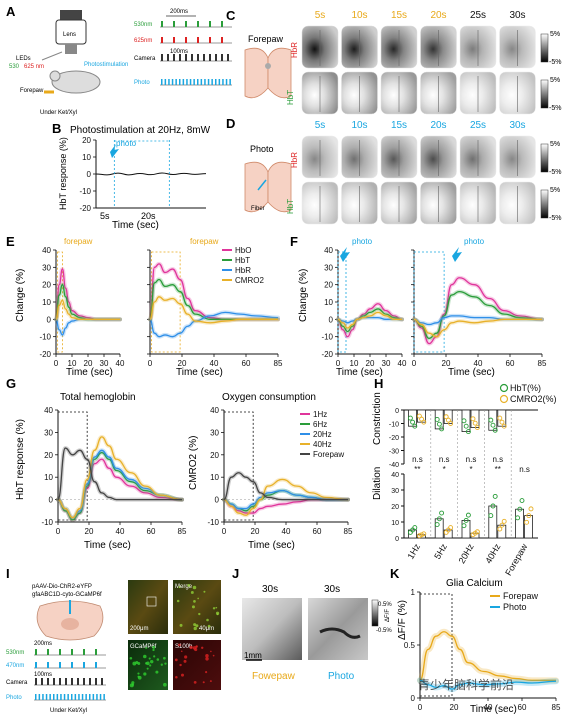 The width and height of the screenshot is (568, 715). Describe the element at coordinates (67, 595) in the screenshot. I see `panel-i-virus2-label: gfaABC1D-cyto-GCaMP6f` at that location.